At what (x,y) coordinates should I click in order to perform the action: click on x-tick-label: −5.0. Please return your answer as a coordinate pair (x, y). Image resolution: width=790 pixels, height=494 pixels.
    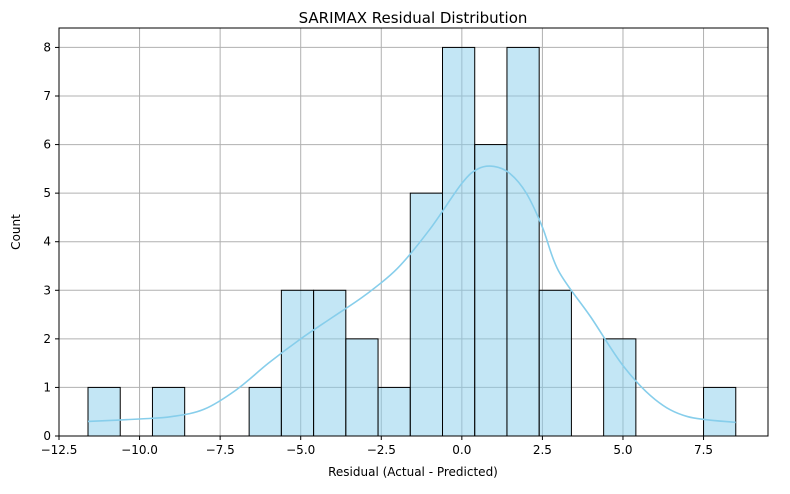
    Looking at the image, I should click on (300, 450).